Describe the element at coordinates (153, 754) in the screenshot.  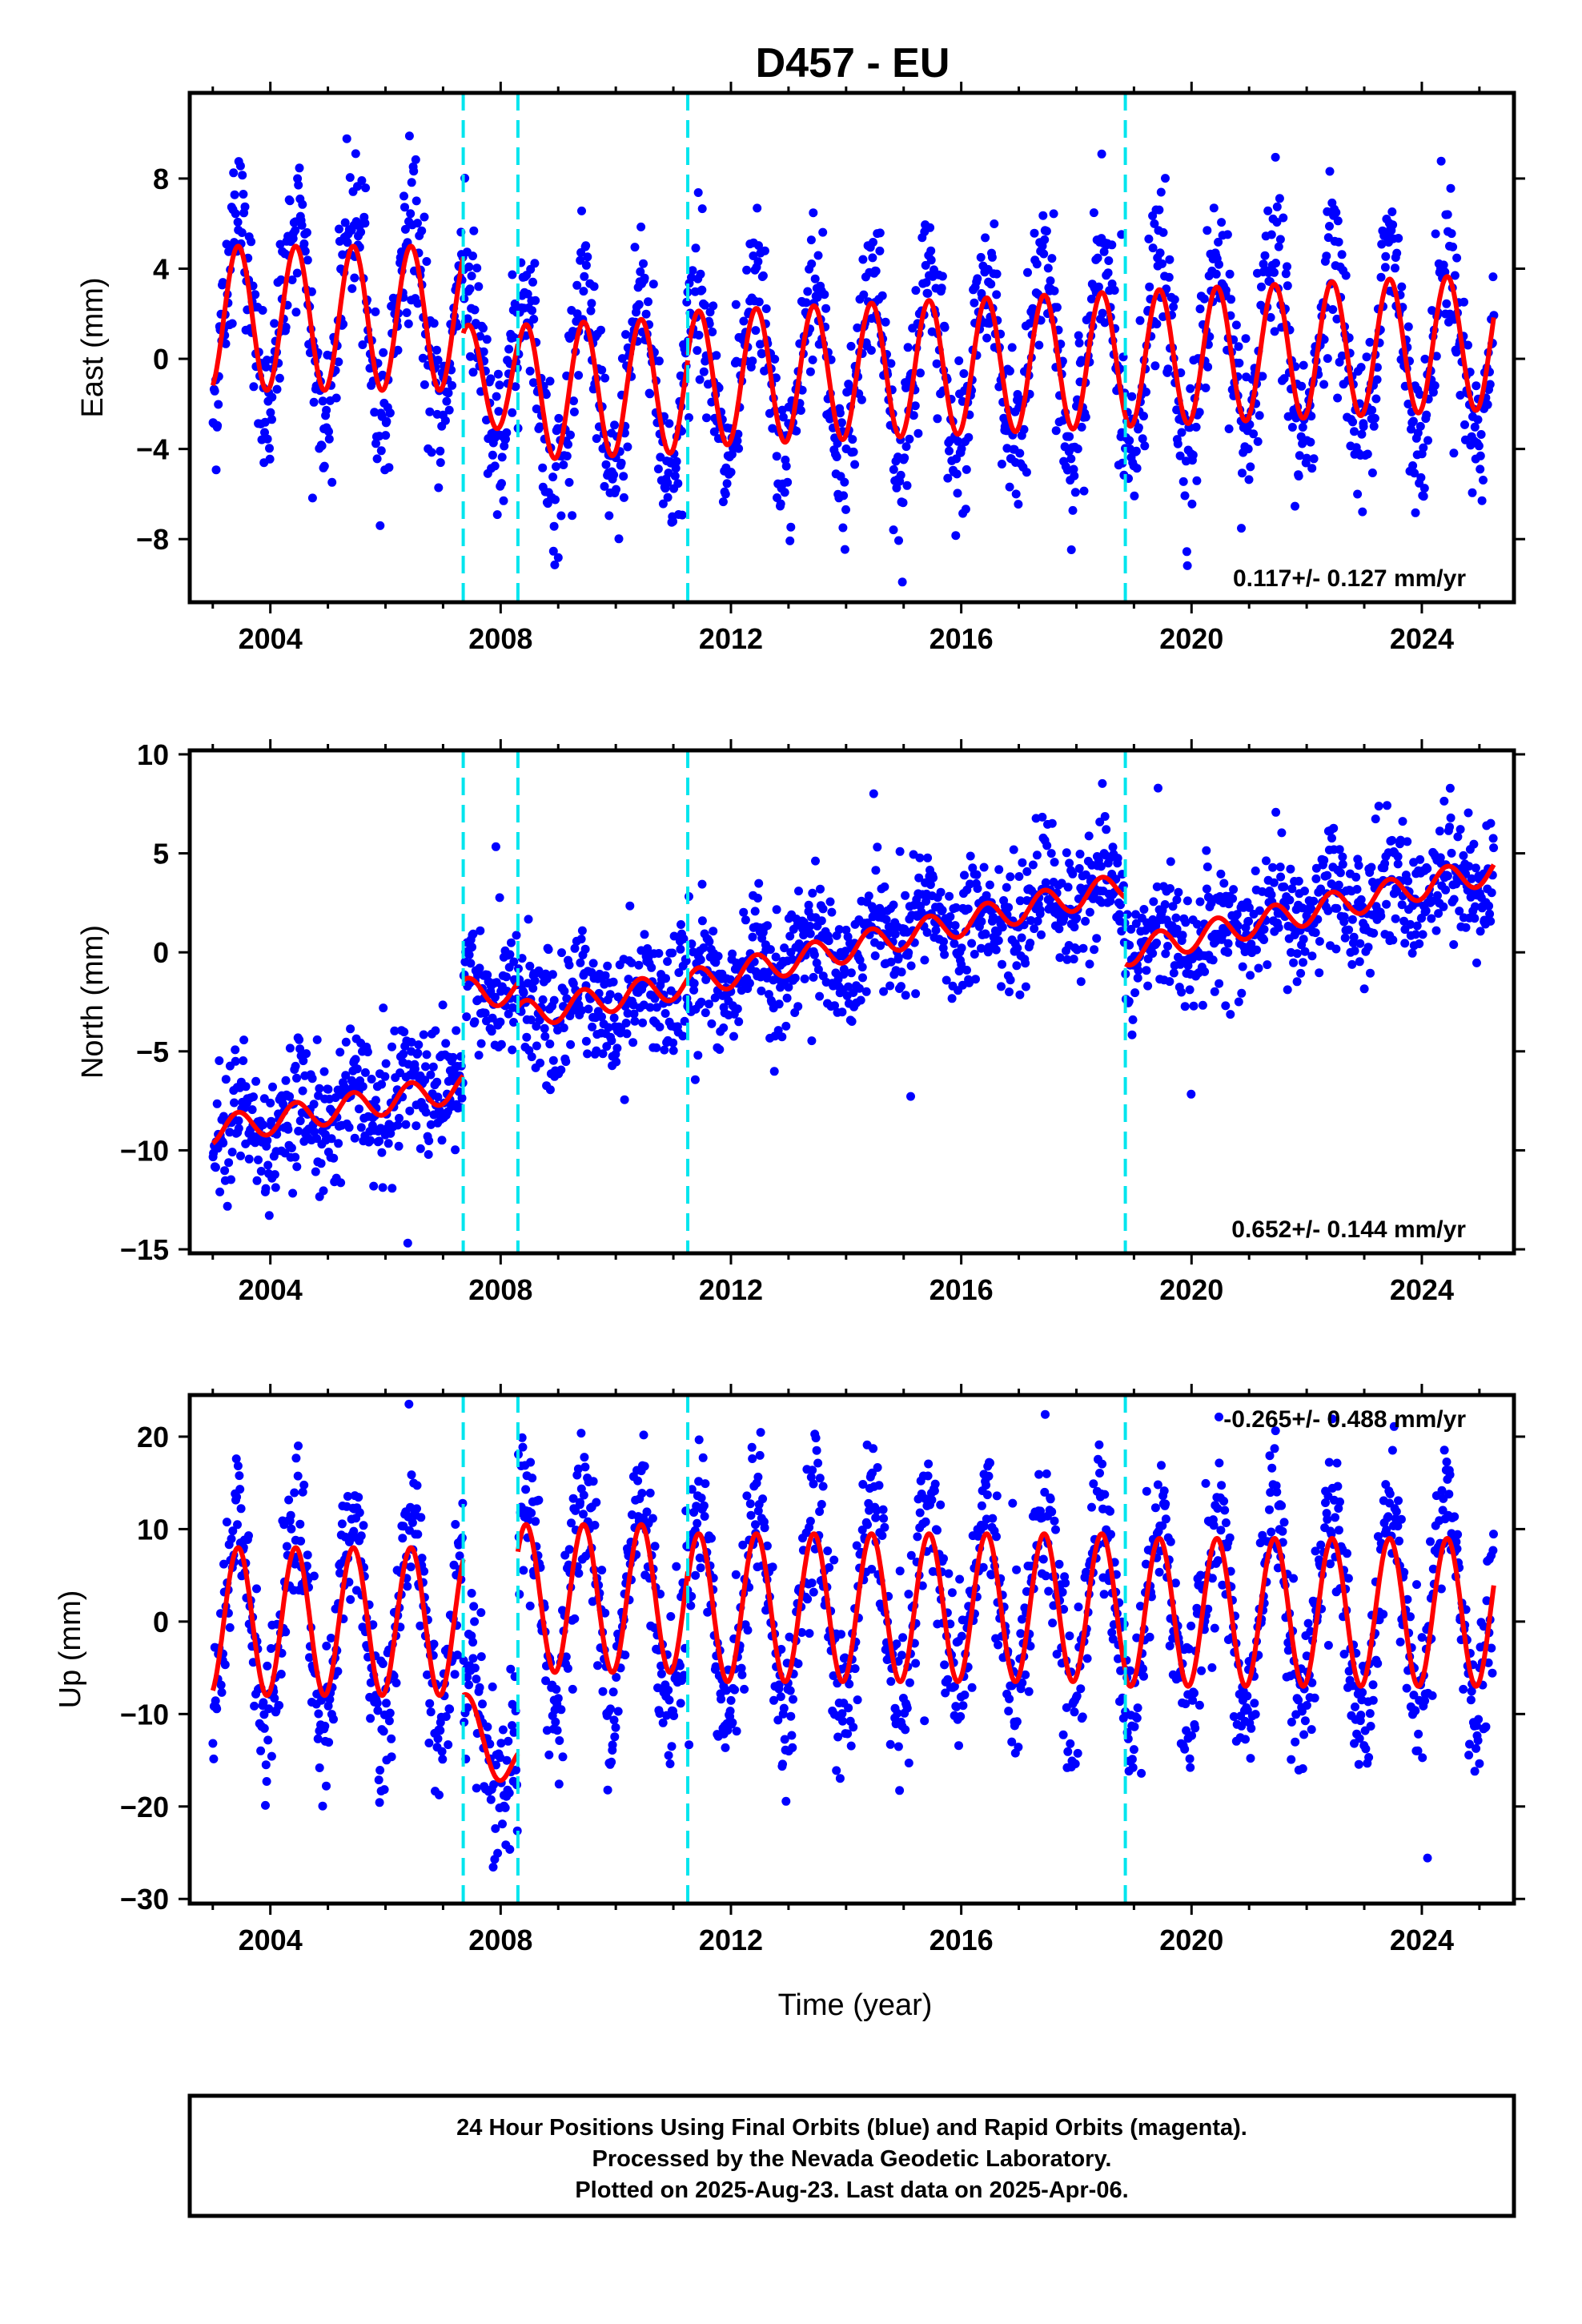
I see `y-tick-label: 10` at that location.